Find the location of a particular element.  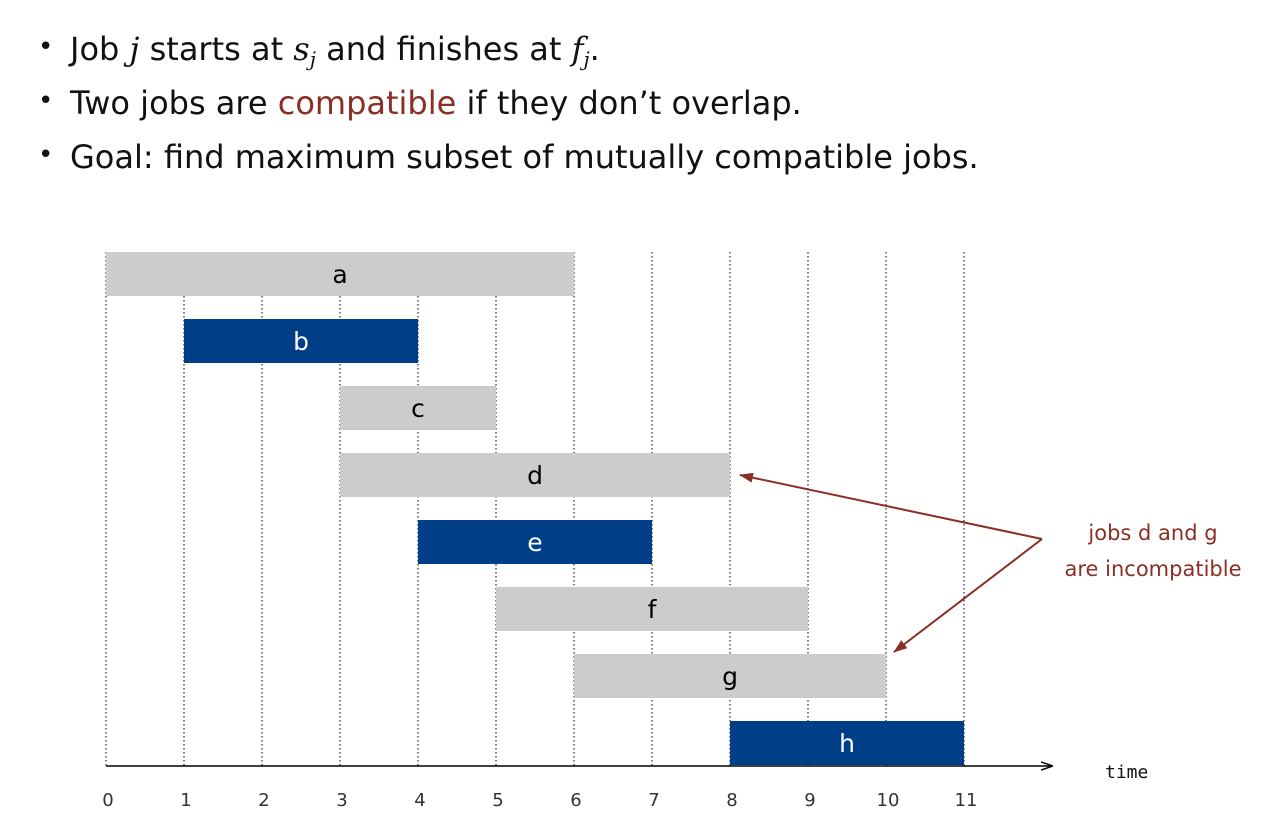

job-label-c: c is located at coordinates (418, 408).